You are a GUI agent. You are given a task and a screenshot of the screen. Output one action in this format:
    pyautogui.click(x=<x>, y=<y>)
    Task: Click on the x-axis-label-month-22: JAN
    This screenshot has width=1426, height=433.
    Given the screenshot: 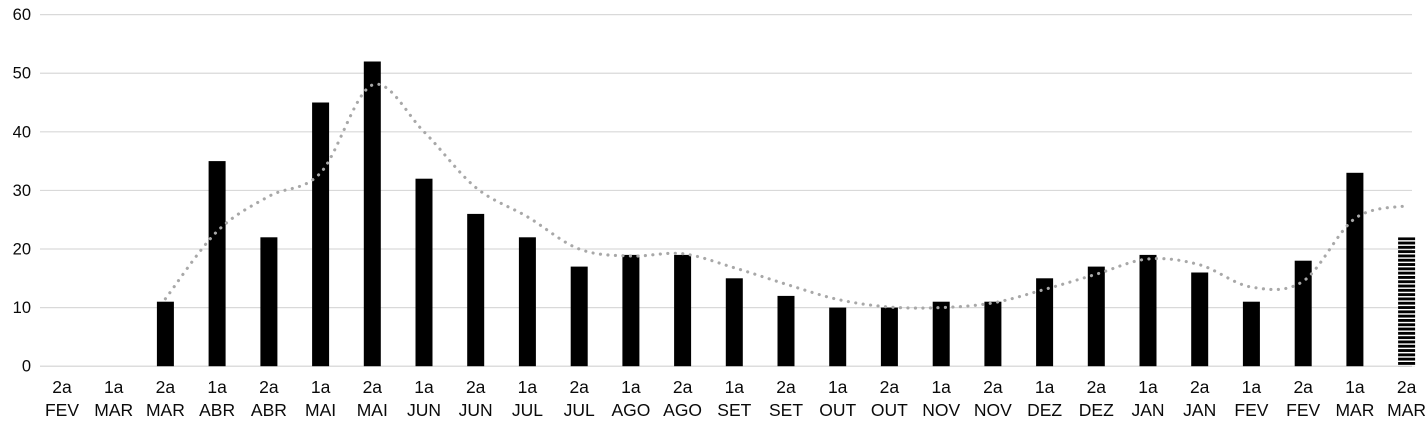 What is the action you would take?
    pyautogui.click(x=1199, y=410)
    